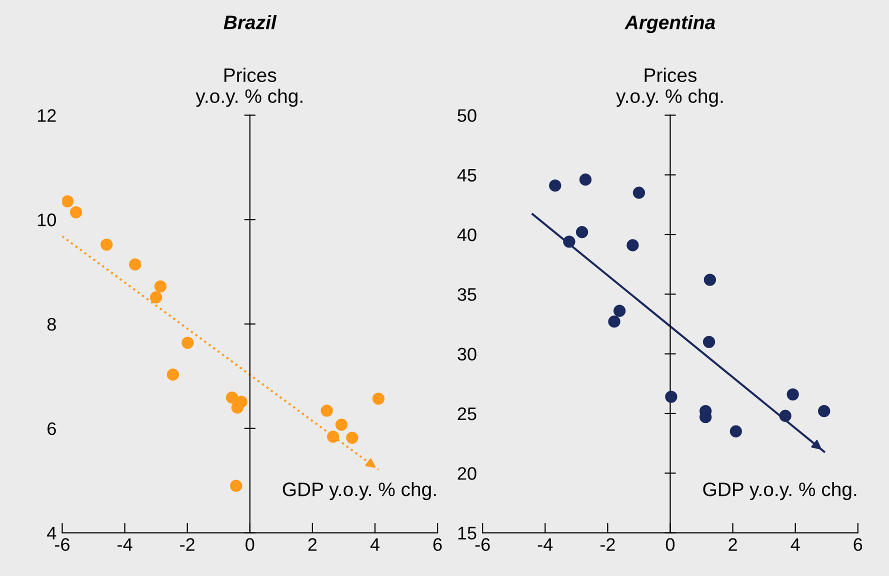  I want to click on y-tick-label: 25, so click(467, 413).